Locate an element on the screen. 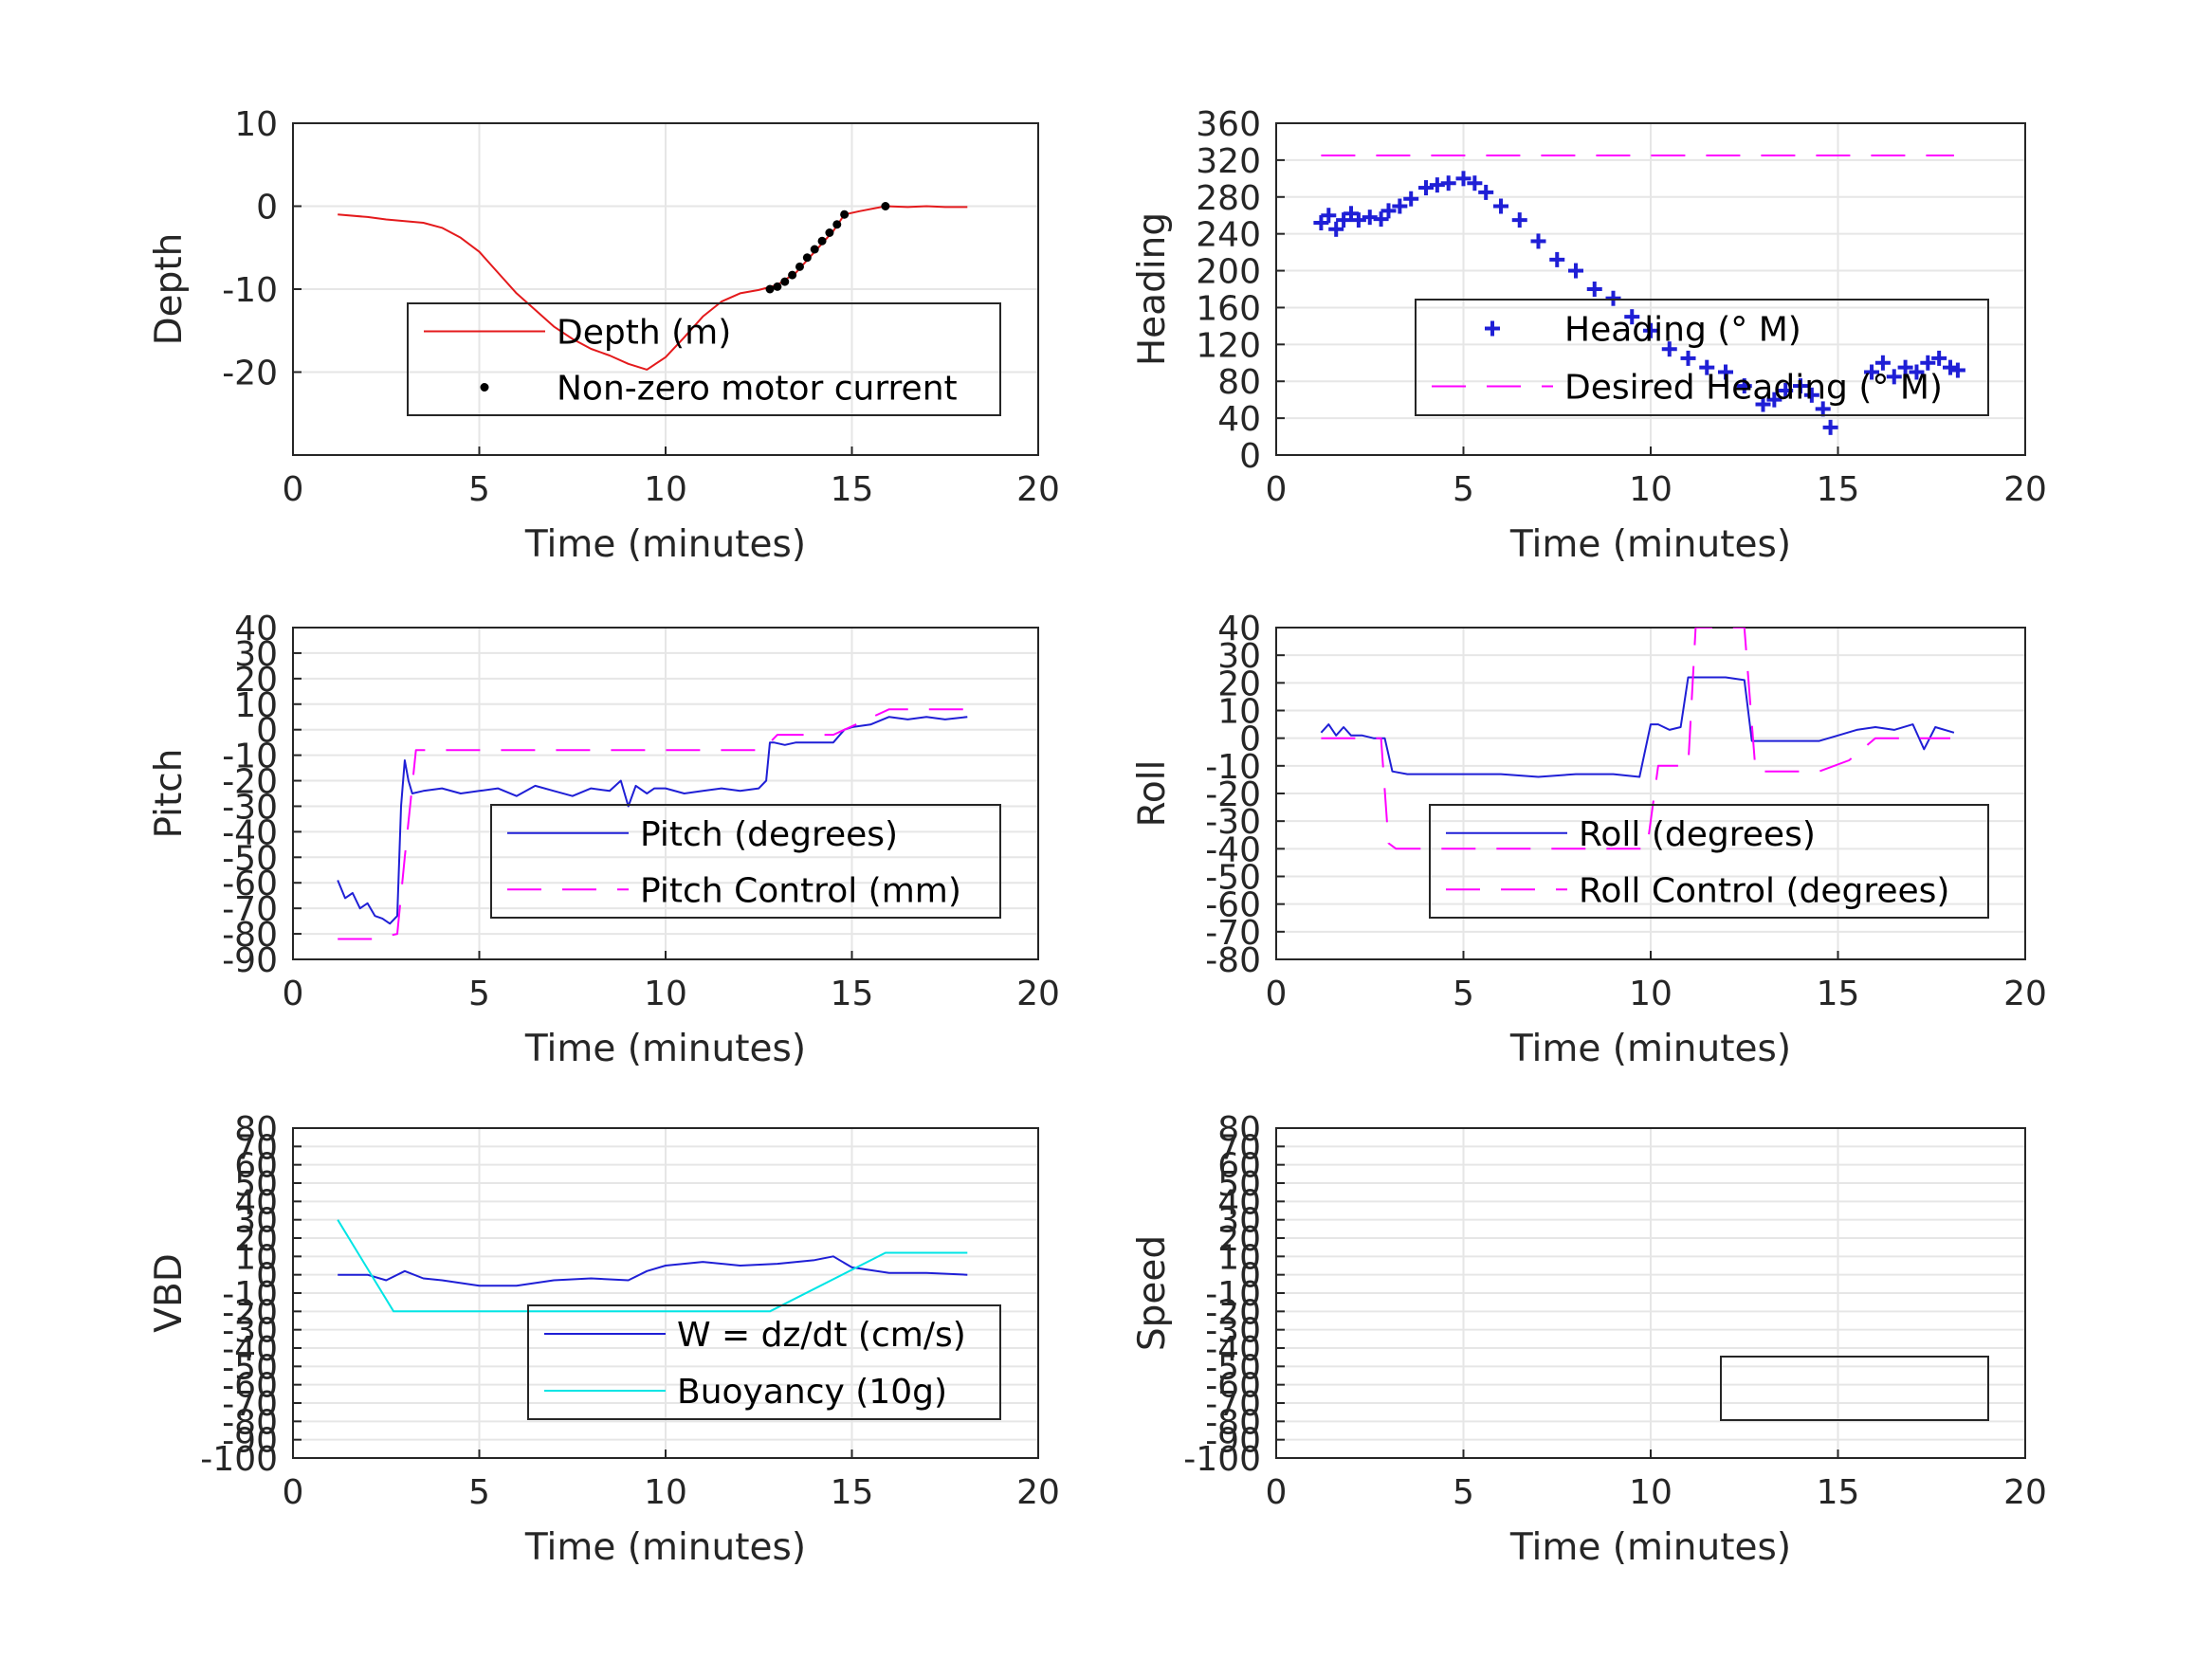  legend: Pitch (degrees) Pitch Control (mm) is located at coordinates (745, 861).